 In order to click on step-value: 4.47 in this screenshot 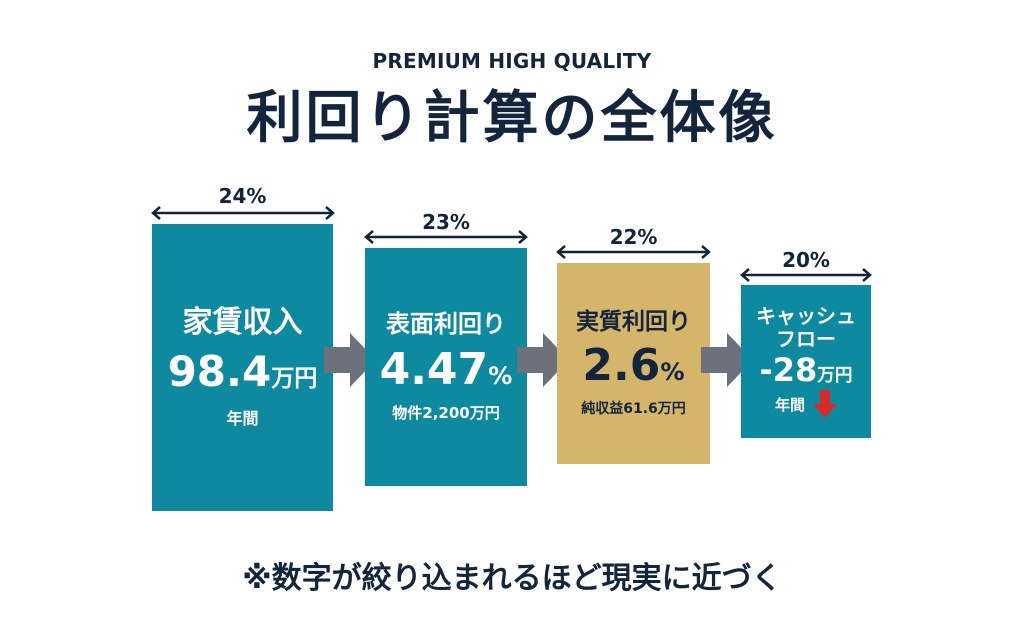, I will do `click(434, 370)`.